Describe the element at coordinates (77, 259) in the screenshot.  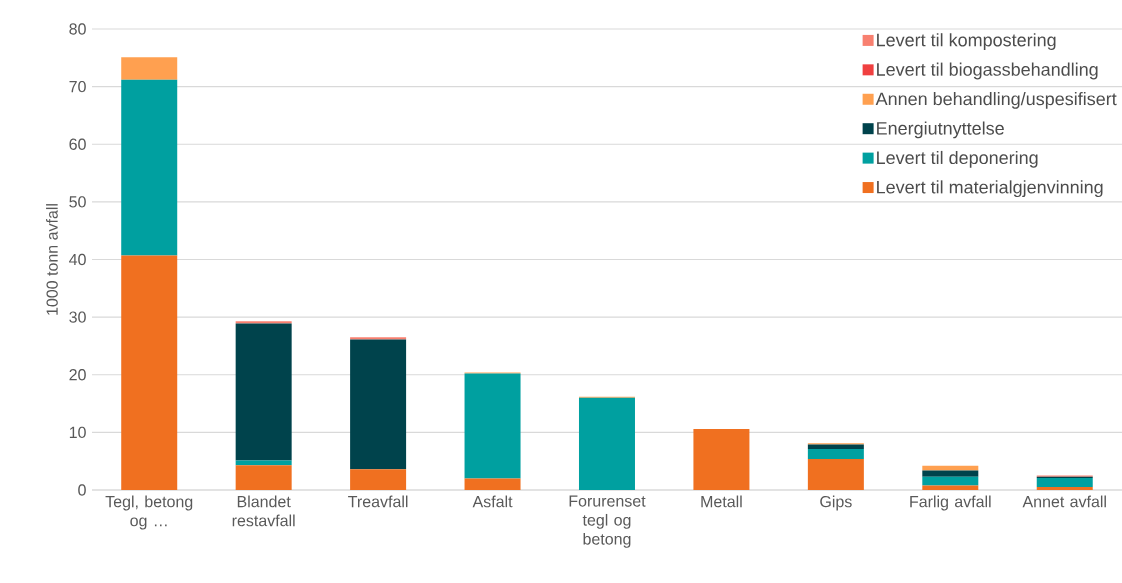
I see `y-tick-label: 40` at that location.